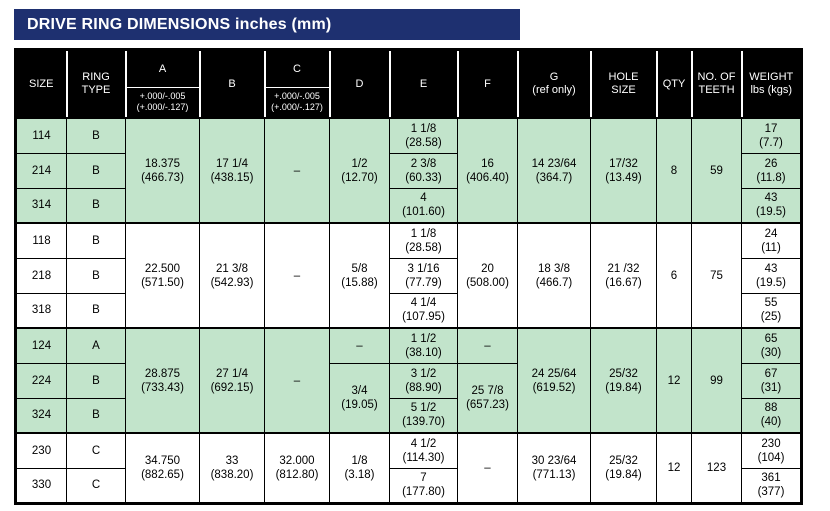 This screenshot has height=511, width=830. I want to click on cell-D: –, so click(359, 345).